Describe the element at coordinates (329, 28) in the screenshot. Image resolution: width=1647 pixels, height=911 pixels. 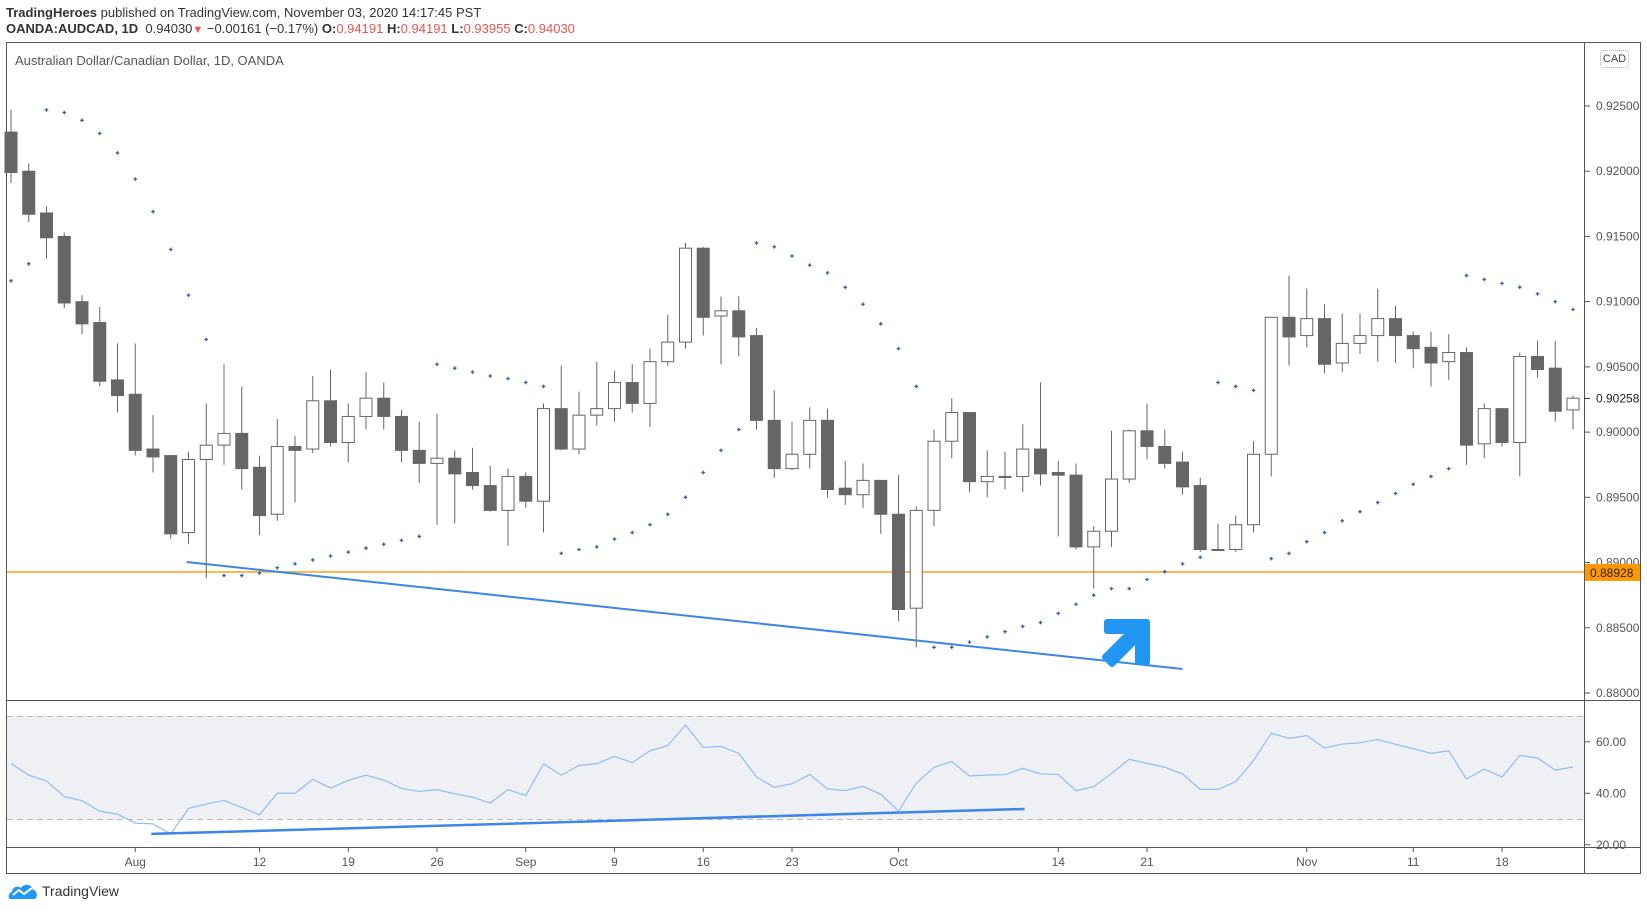
I see `open-label: O:` at that location.